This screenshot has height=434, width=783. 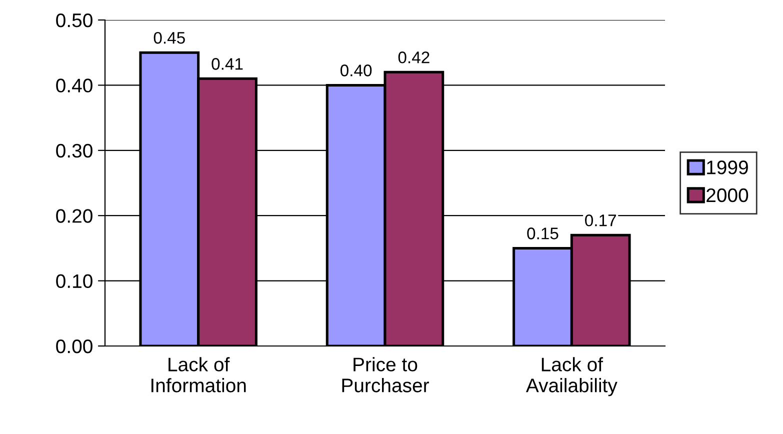 I want to click on y-tick-label: 0.40, so click(x=74, y=85).